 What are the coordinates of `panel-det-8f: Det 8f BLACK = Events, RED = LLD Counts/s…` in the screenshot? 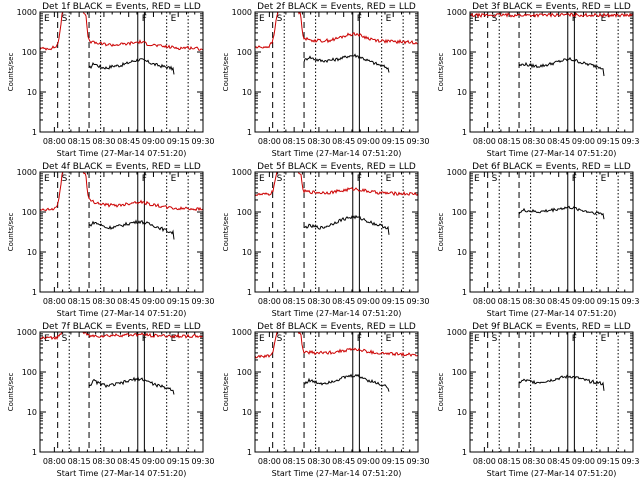 It's located at (326, 400).